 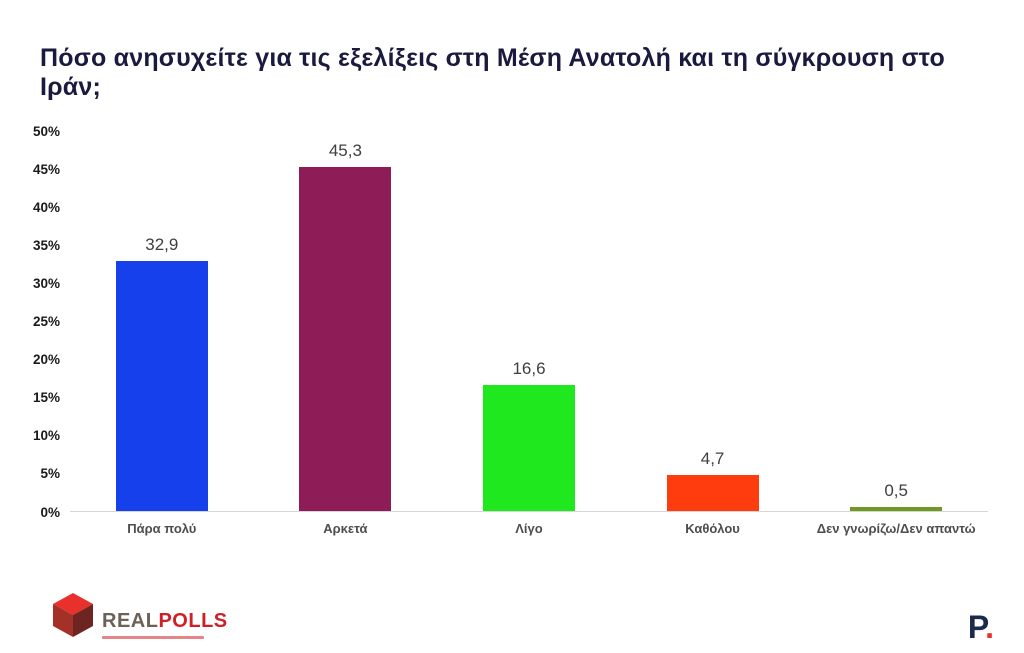 What do you see at coordinates (976, 627) in the screenshot?
I see `p-logo-letter: P` at bounding box center [976, 627].